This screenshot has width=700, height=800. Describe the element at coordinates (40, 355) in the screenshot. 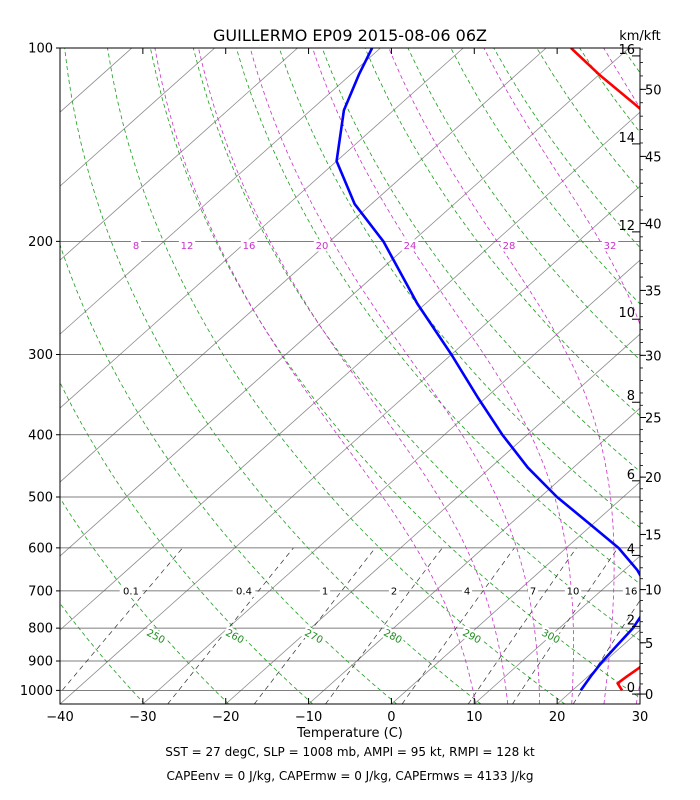

I see `pressure-tick-label: 300` at that location.